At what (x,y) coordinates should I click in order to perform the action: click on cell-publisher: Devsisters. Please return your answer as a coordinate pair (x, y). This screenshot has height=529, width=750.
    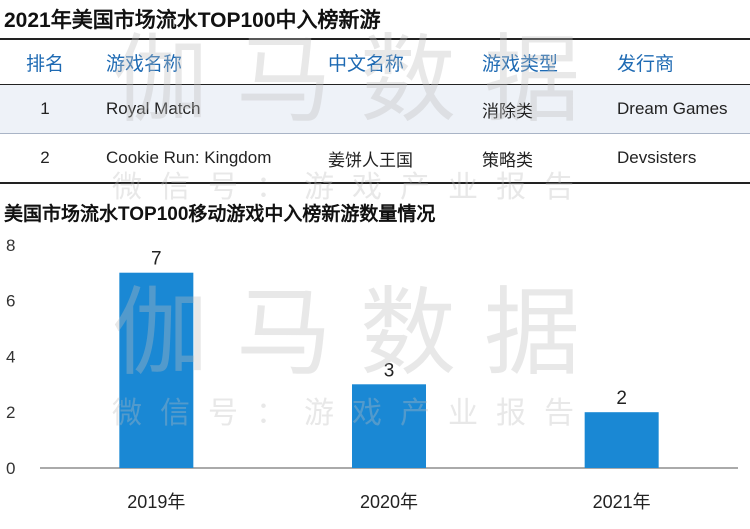
    Looking at the image, I should click on (657, 157).